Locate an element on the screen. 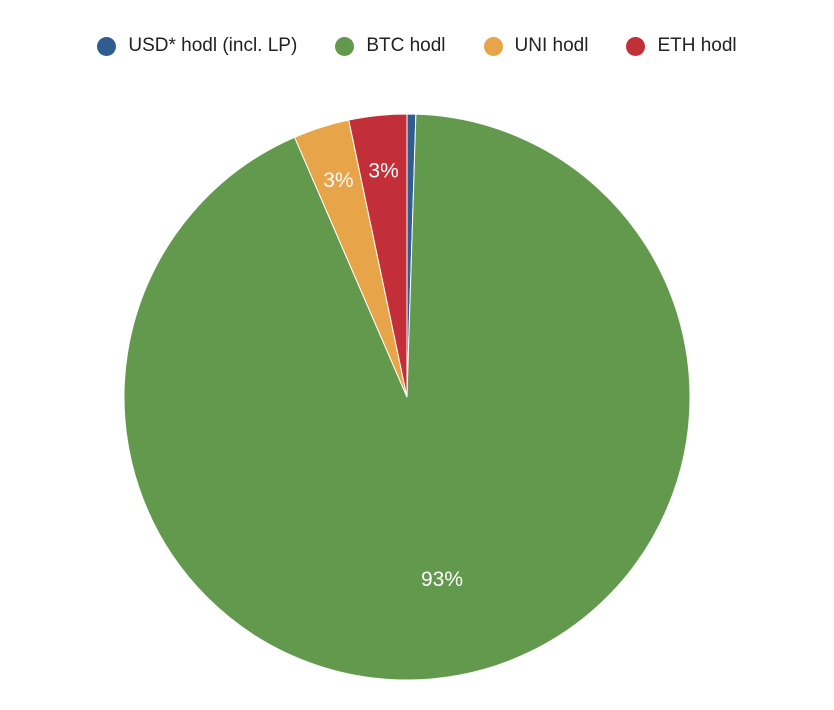 The image size is (834, 710). legend-item: UNI hodl is located at coordinates (536, 46).